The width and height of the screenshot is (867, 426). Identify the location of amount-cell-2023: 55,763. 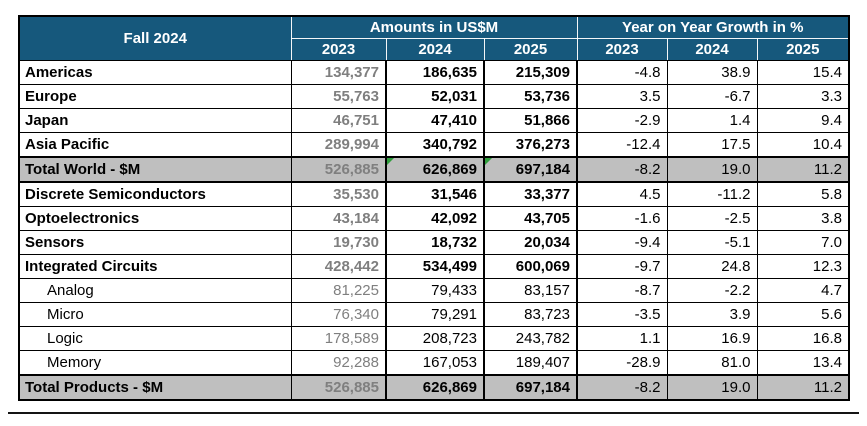
(338, 96).